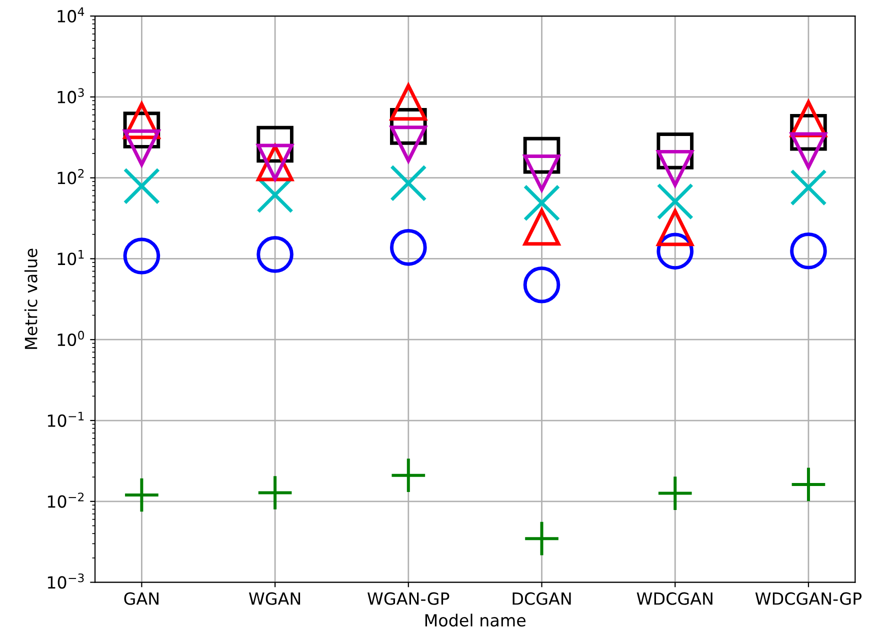 The image size is (888, 642). Describe the element at coordinates (71, 338) in the screenshot. I see `y-tick-label: 10$^{0}$` at that location.